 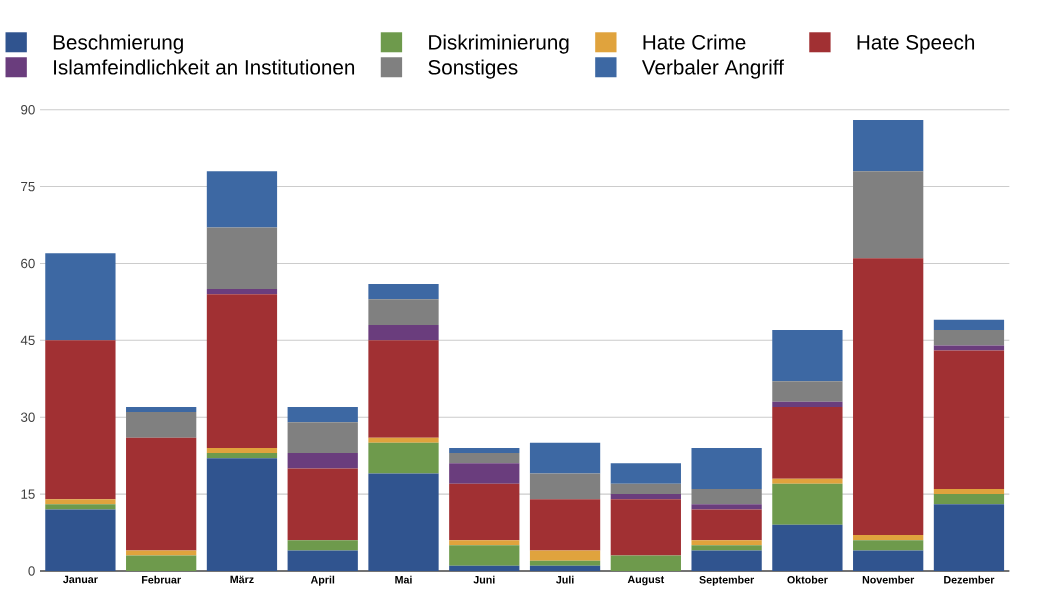 I want to click on x-tick-label: Mai, so click(x=403, y=579).